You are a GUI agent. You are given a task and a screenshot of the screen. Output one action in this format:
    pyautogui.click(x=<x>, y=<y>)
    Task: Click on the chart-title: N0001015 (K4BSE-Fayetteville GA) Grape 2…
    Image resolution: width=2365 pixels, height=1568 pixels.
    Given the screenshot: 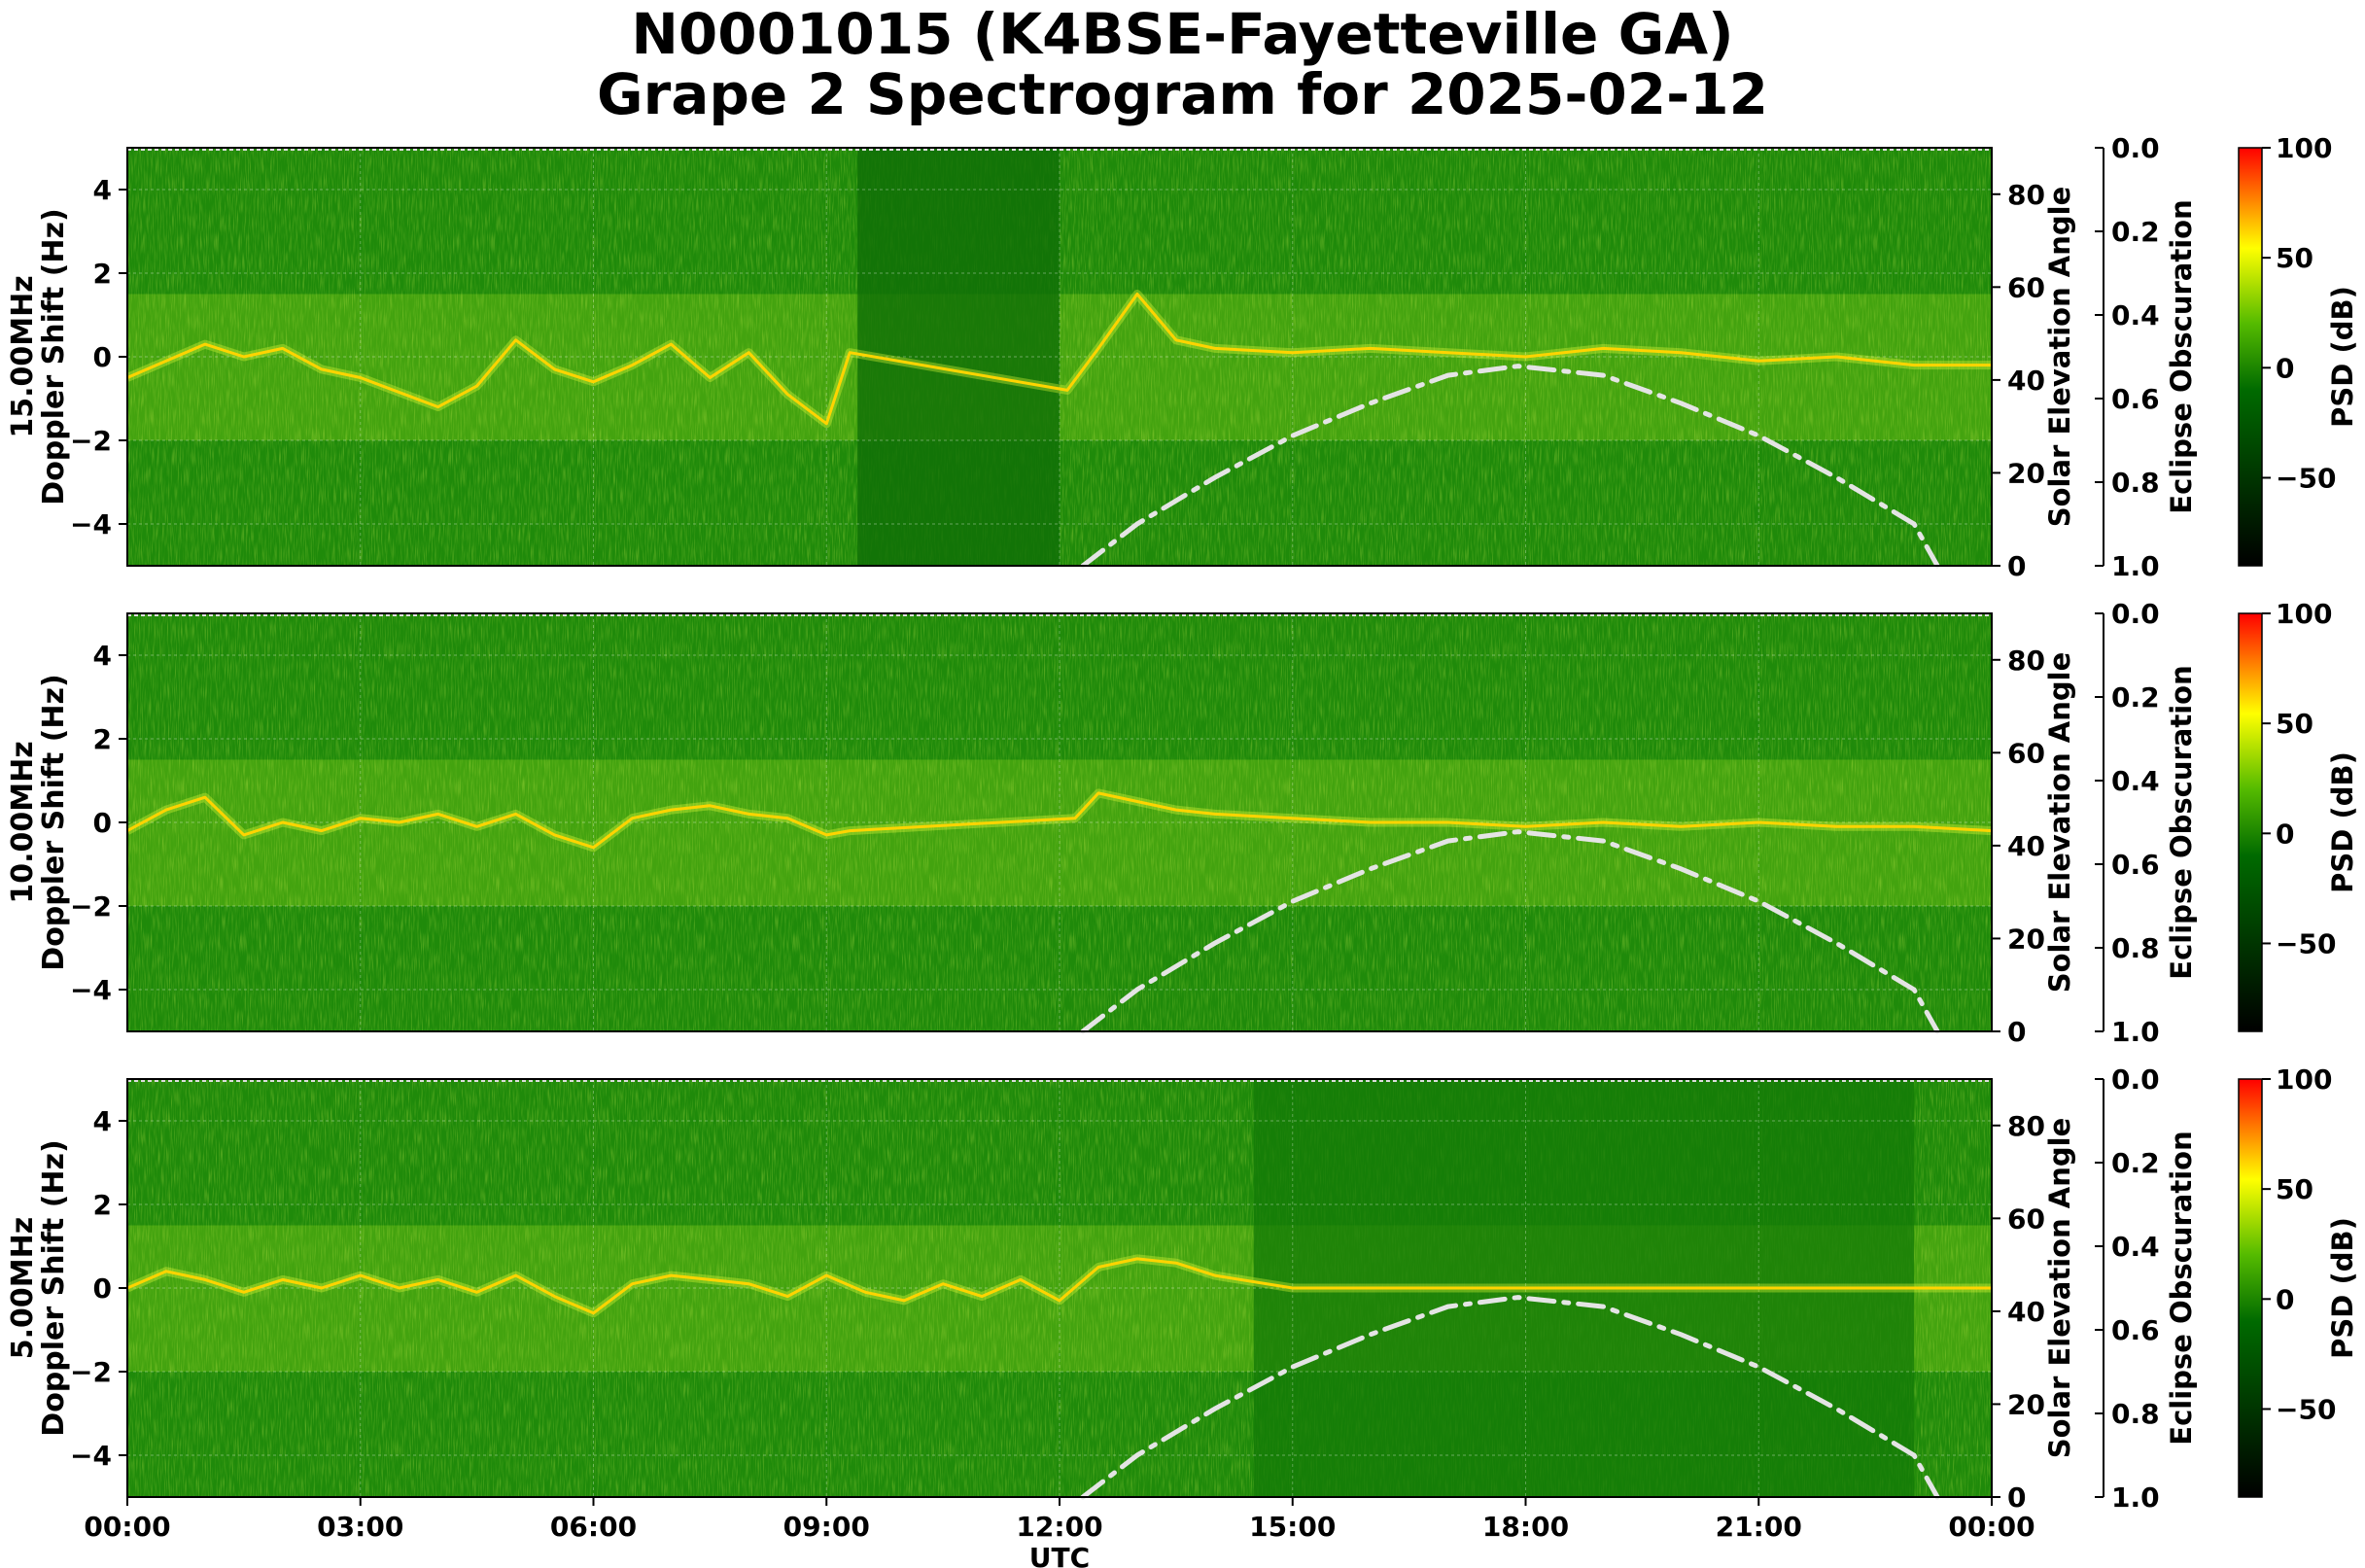 What is the action you would take?
    pyautogui.click(x=1182, y=62)
    